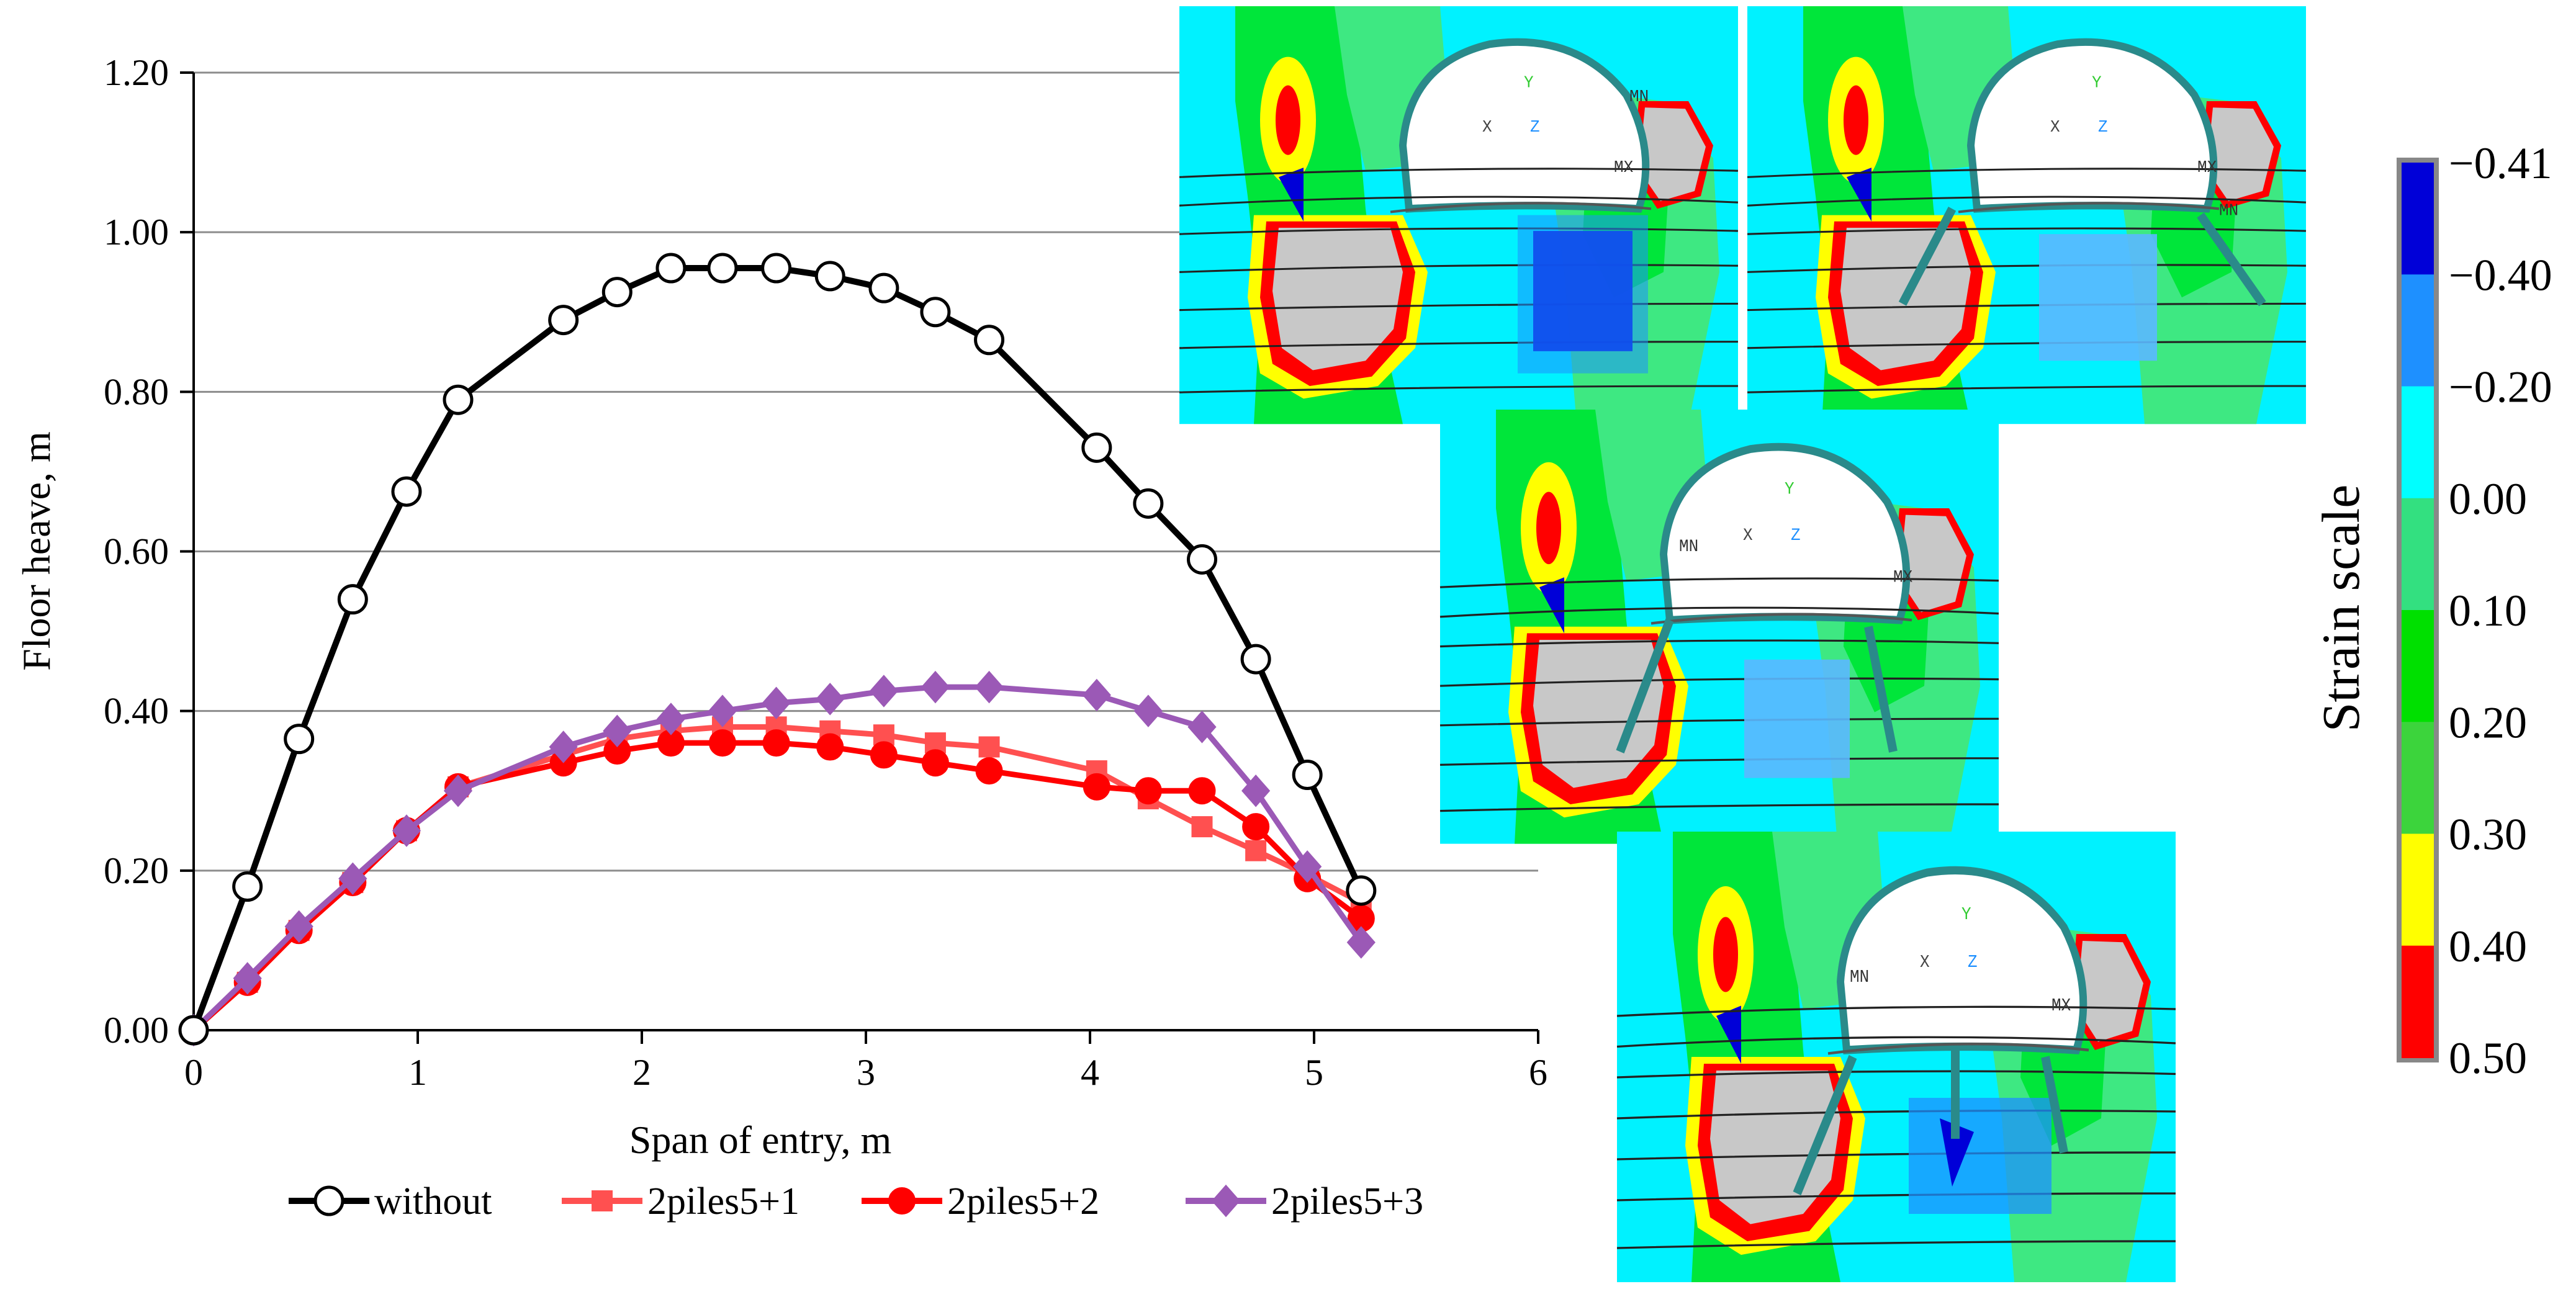  Describe the element at coordinates (1090, 1072) in the screenshot. I see `x-tick-label: 4` at that location.